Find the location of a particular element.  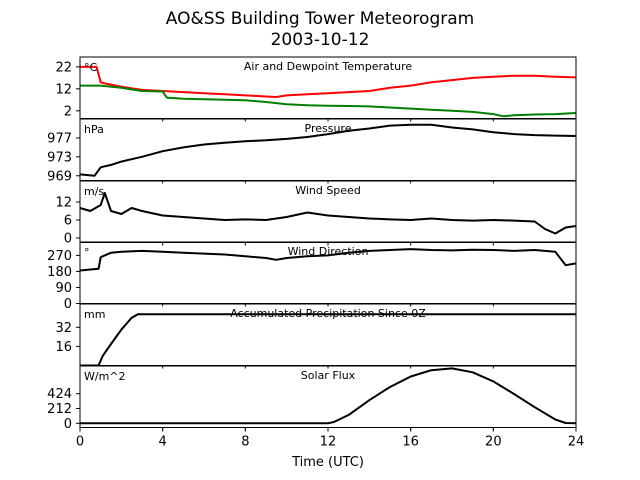

x-tick-label: 8 is located at coordinates (245, 442).